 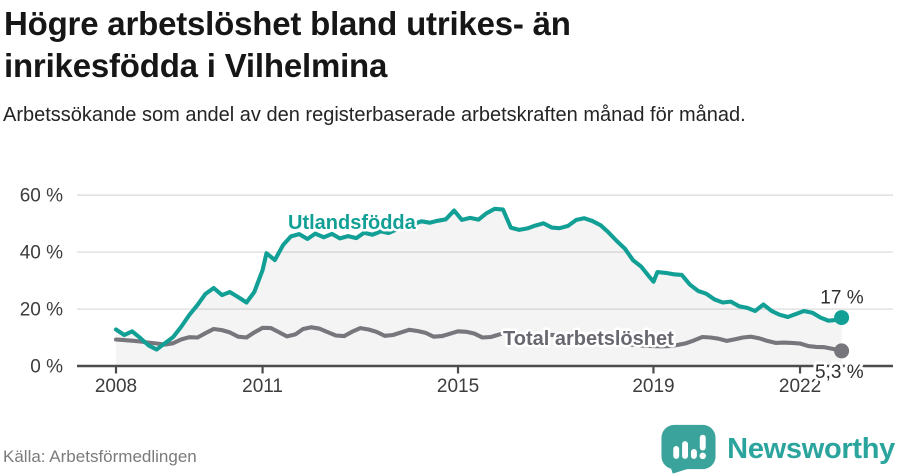 I want to click on x-tick-label: 2019, so click(x=653, y=386).